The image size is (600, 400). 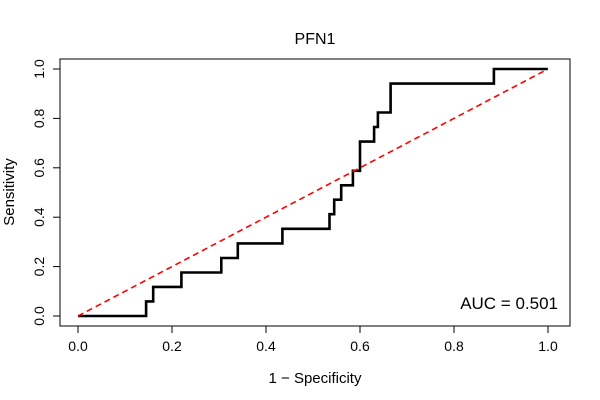 What do you see at coordinates (46, 192) in the screenshot?
I see `y-axis: 0.0 0.2 0.4 0.6 0.8 1.0` at bounding box center [46, 192].